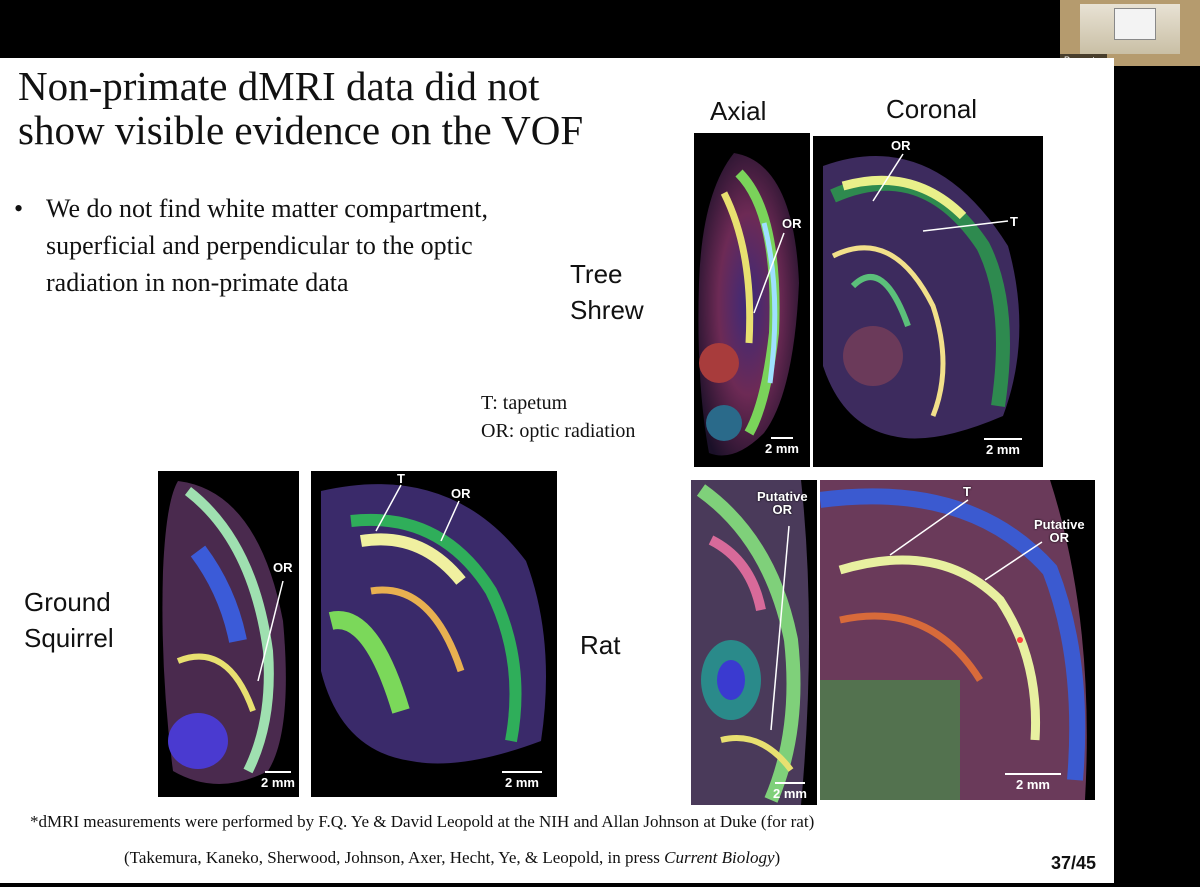 Image resolution: width=1200 pixels, height=887 pixels. I want to click on citation-close: ), so click(777, 857).